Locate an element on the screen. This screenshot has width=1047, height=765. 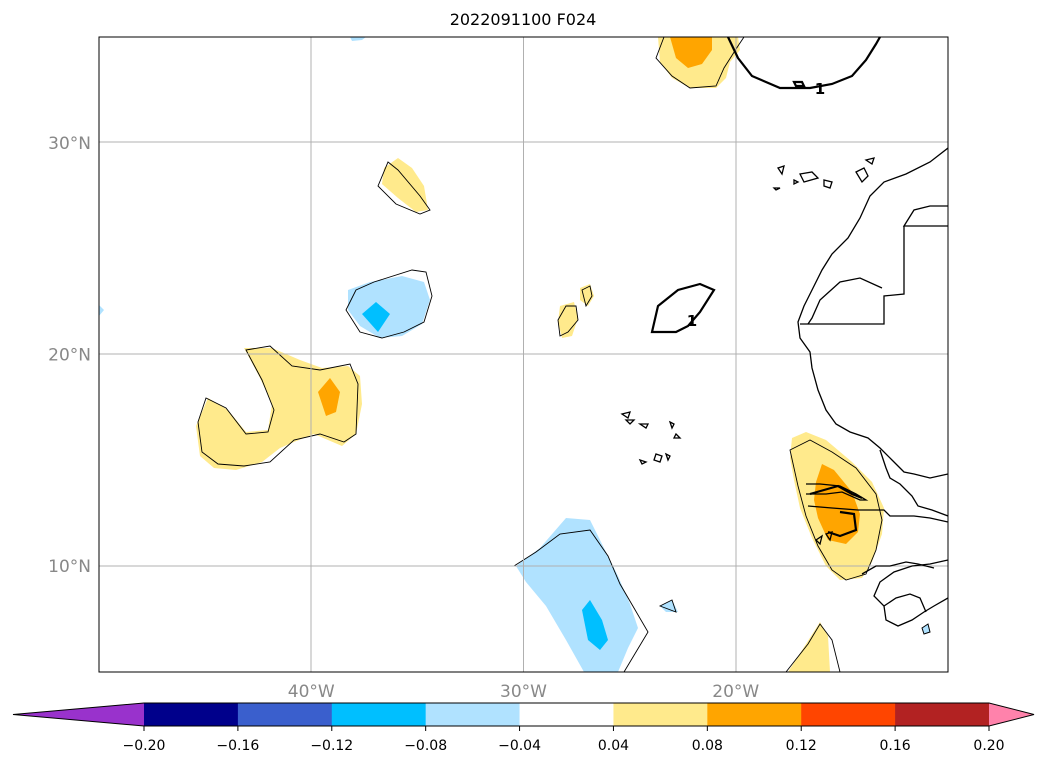
thick-contour-northeast is located at coordinates (804, 63).